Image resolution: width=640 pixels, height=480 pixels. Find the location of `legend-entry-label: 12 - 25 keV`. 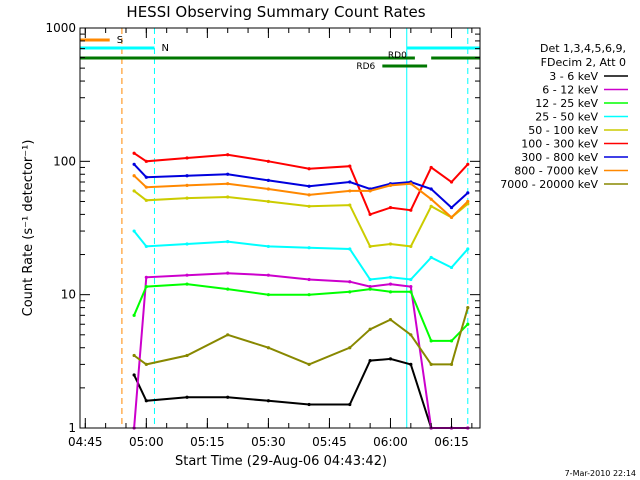

legend-entry-label: 12 - 25 keV is located at coordinates (566, 103).